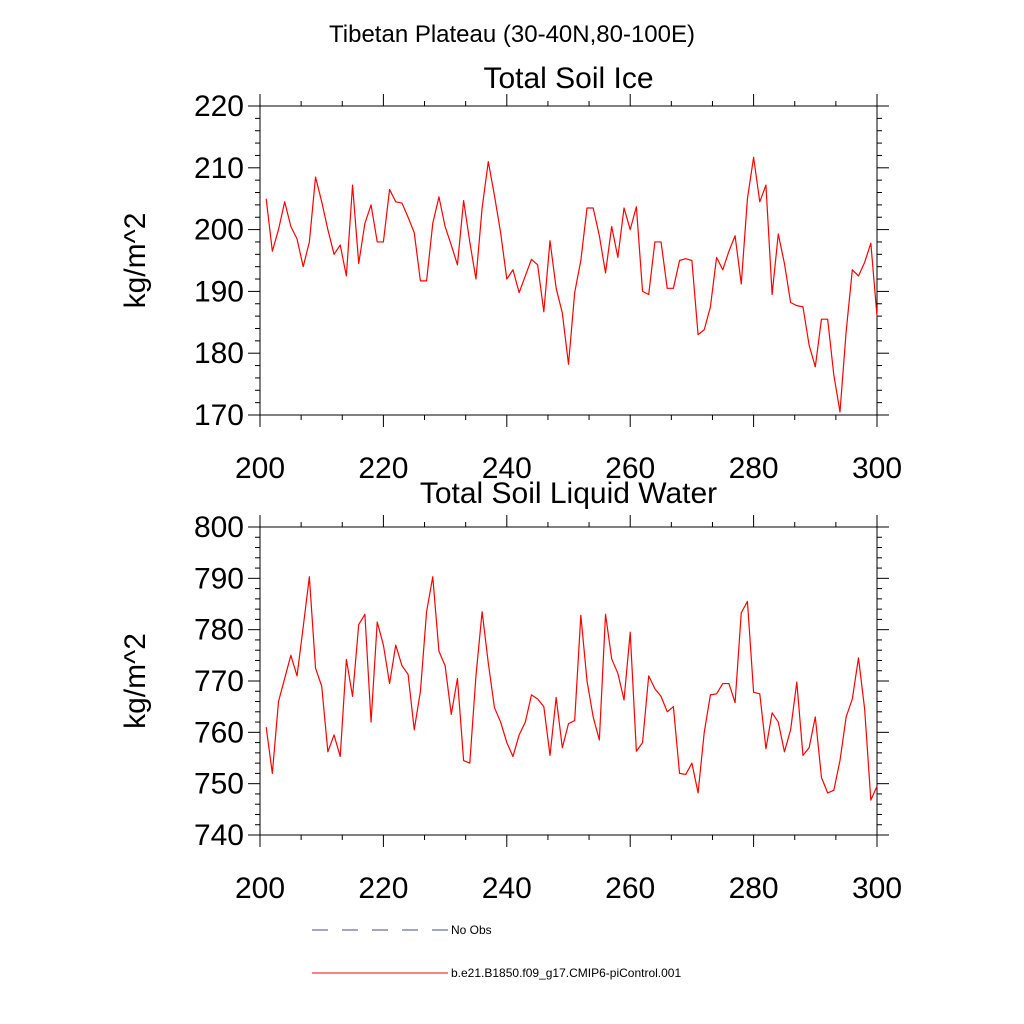 Image resolution: width=1024 pixels, height=1024 pixels. What do you see at coordinates (630, 468) in the screenshot?
I see `total-soil-ice-x-tick-label: 260` at bounding box center [630, 468].